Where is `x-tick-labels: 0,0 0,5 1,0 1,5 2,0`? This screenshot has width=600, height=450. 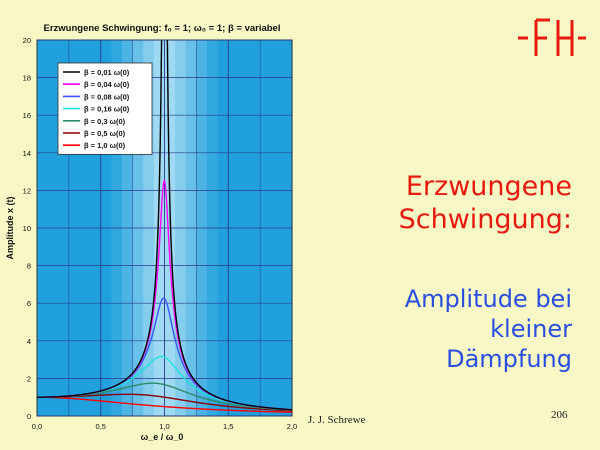
x-tick-labels: 0,0 0,5 1,0 1,5 2,0 is located at coordinates (164, 426).